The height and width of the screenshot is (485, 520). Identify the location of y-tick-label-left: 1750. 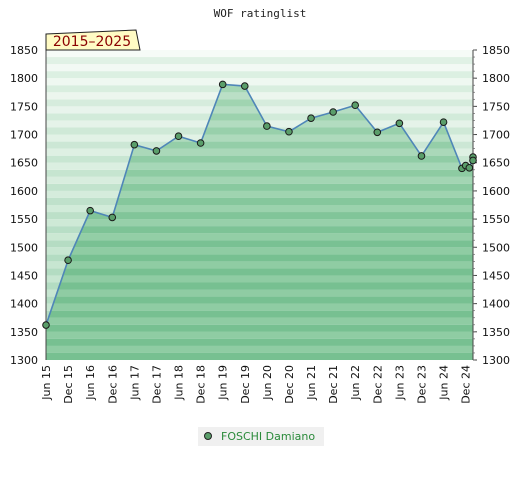
(24, 106).